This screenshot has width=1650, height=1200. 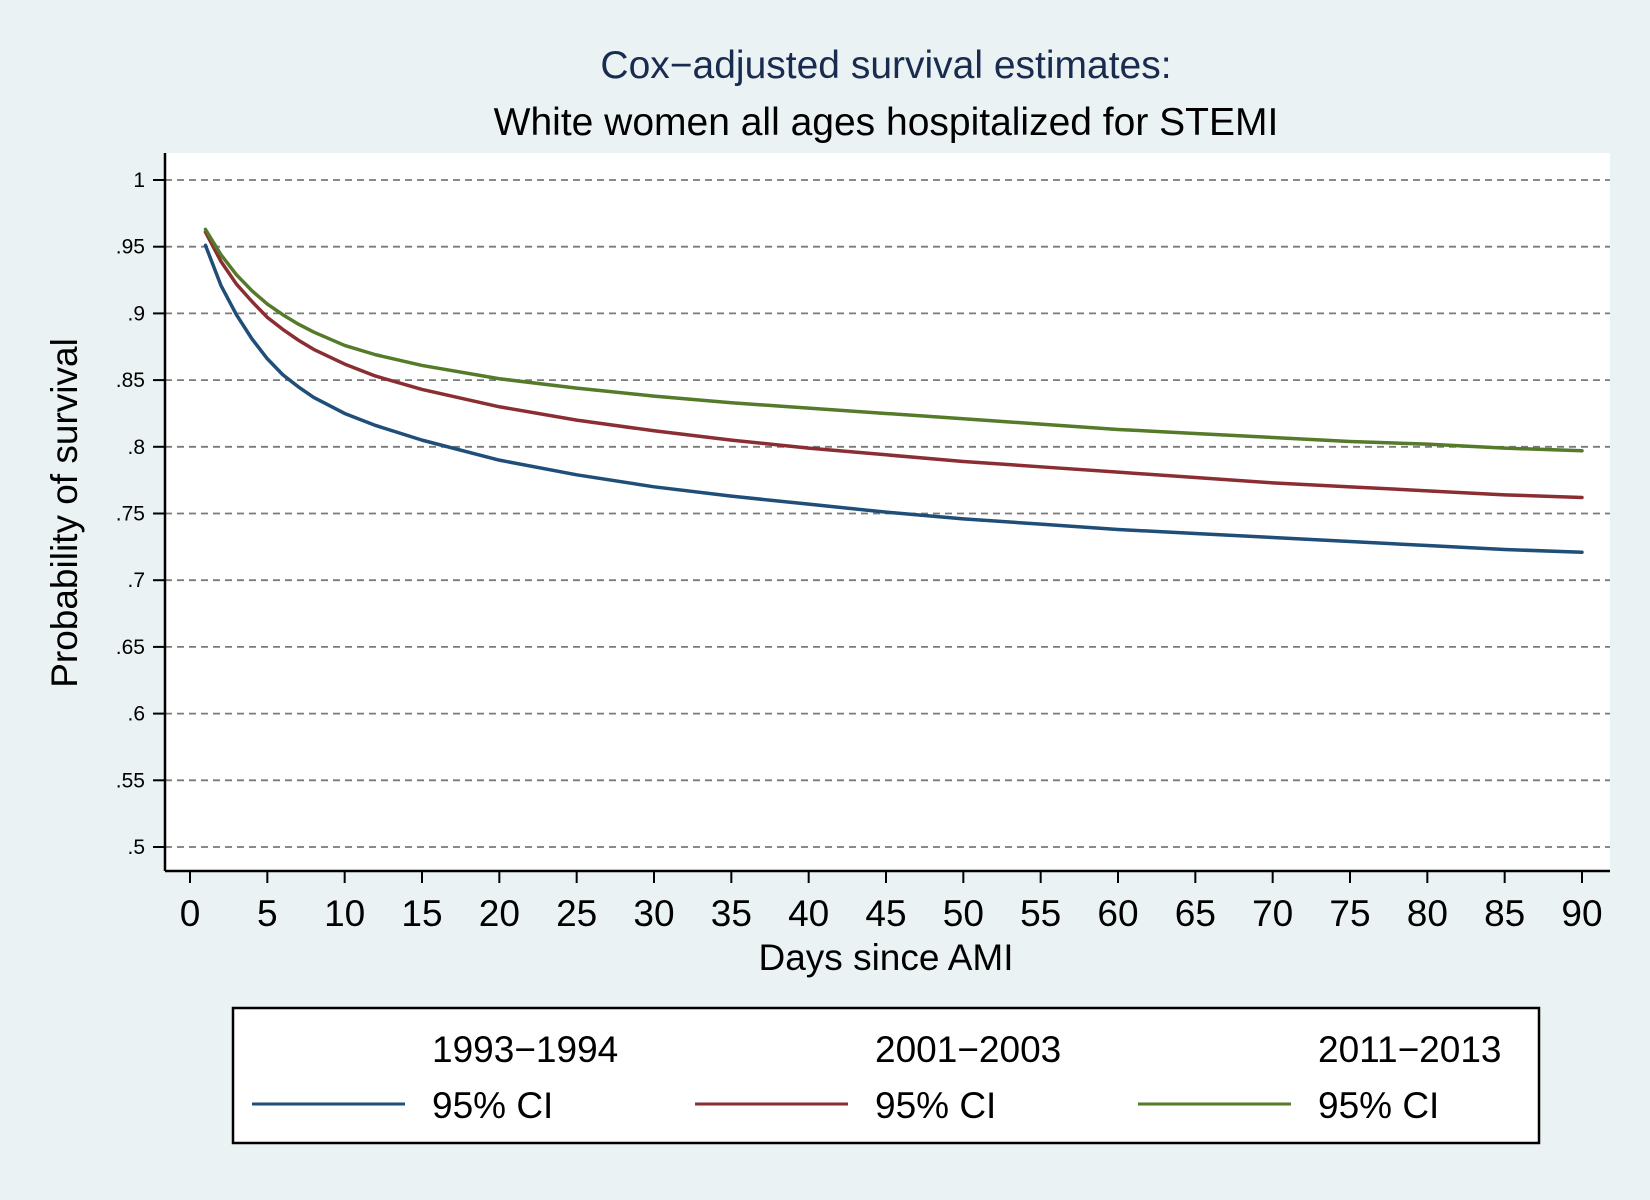 I want to click on y-axis-title: Probability of survival, so click(x=64, y=513).